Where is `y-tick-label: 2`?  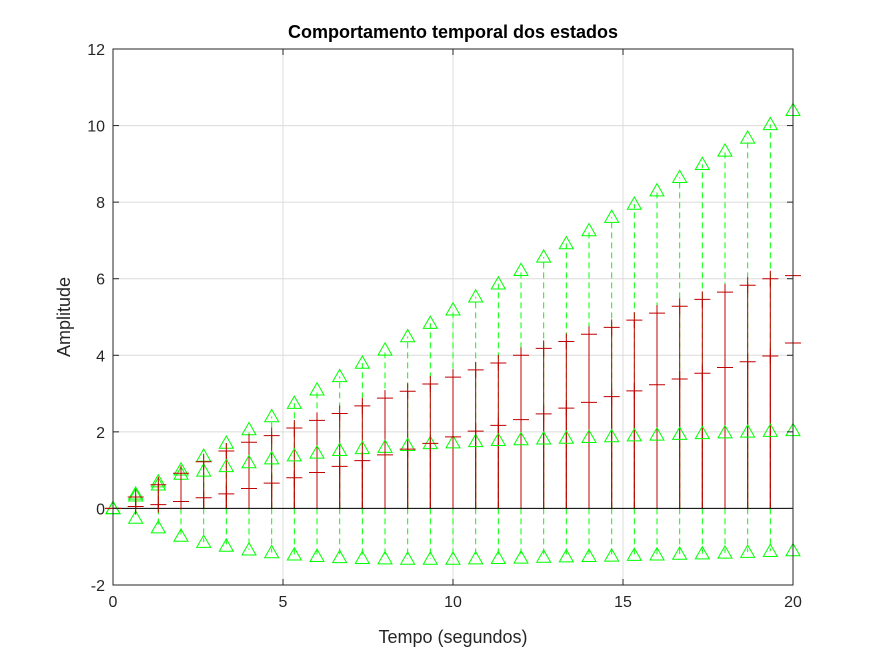
y-tick-label: 2 is located at coordinates (100, 433).